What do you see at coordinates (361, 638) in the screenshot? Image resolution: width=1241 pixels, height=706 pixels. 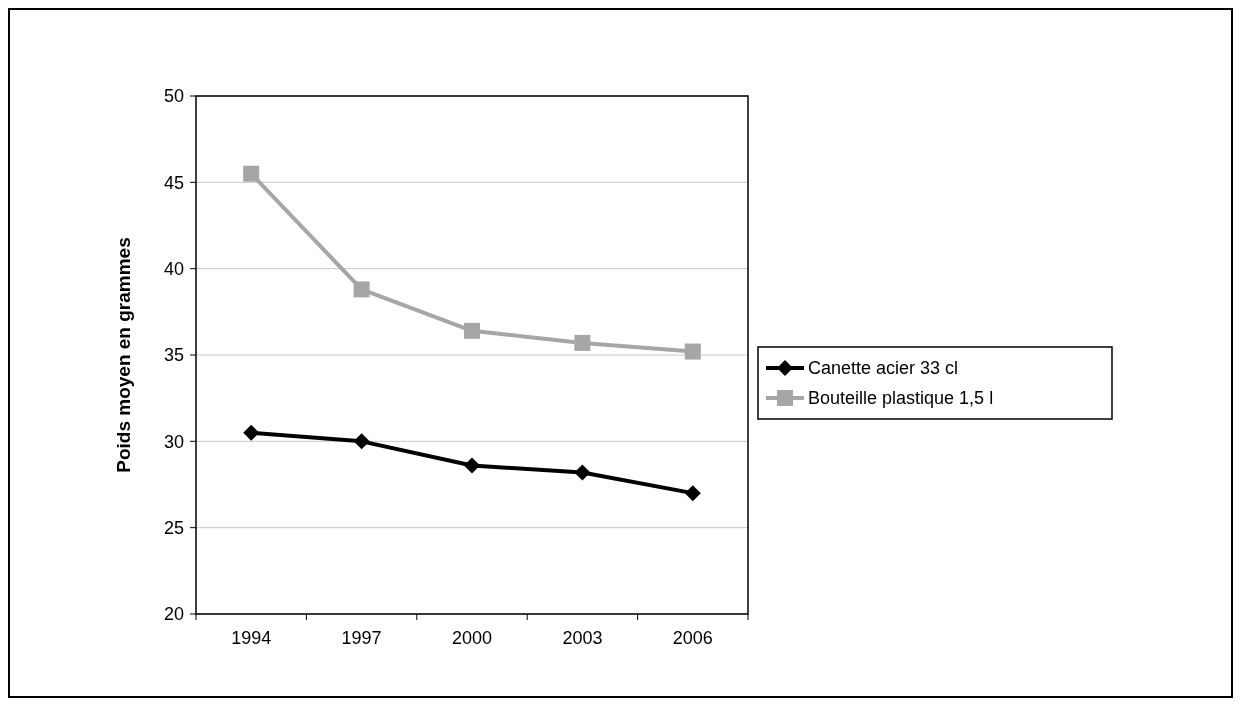 I see `x-tick-label: 1997` at bounding box center [361, 638].